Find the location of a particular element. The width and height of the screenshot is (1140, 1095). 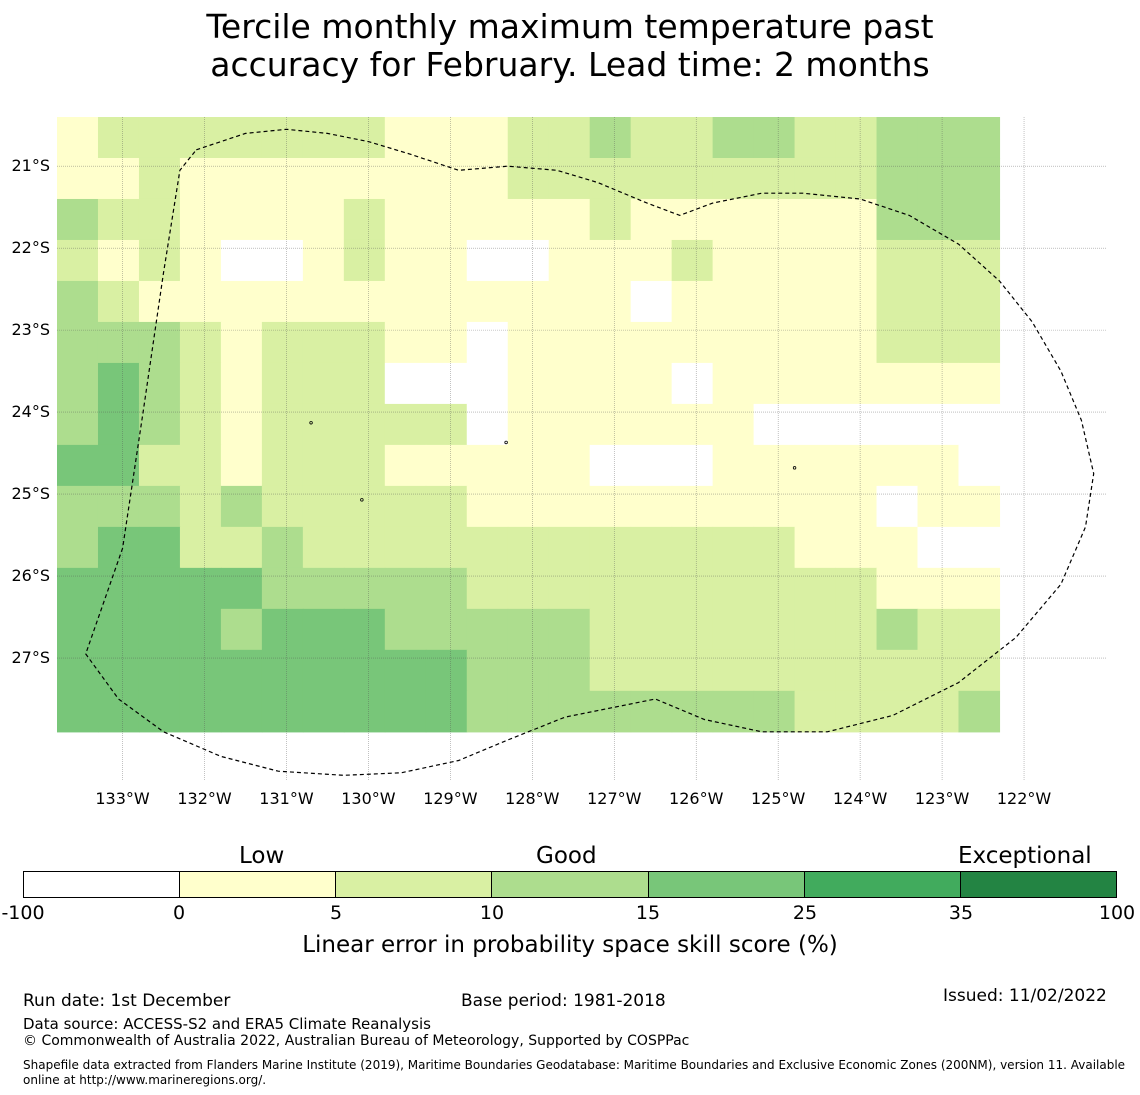

colorbar-label-exceptional: Exceptional is located at coordinates (1025, 856).